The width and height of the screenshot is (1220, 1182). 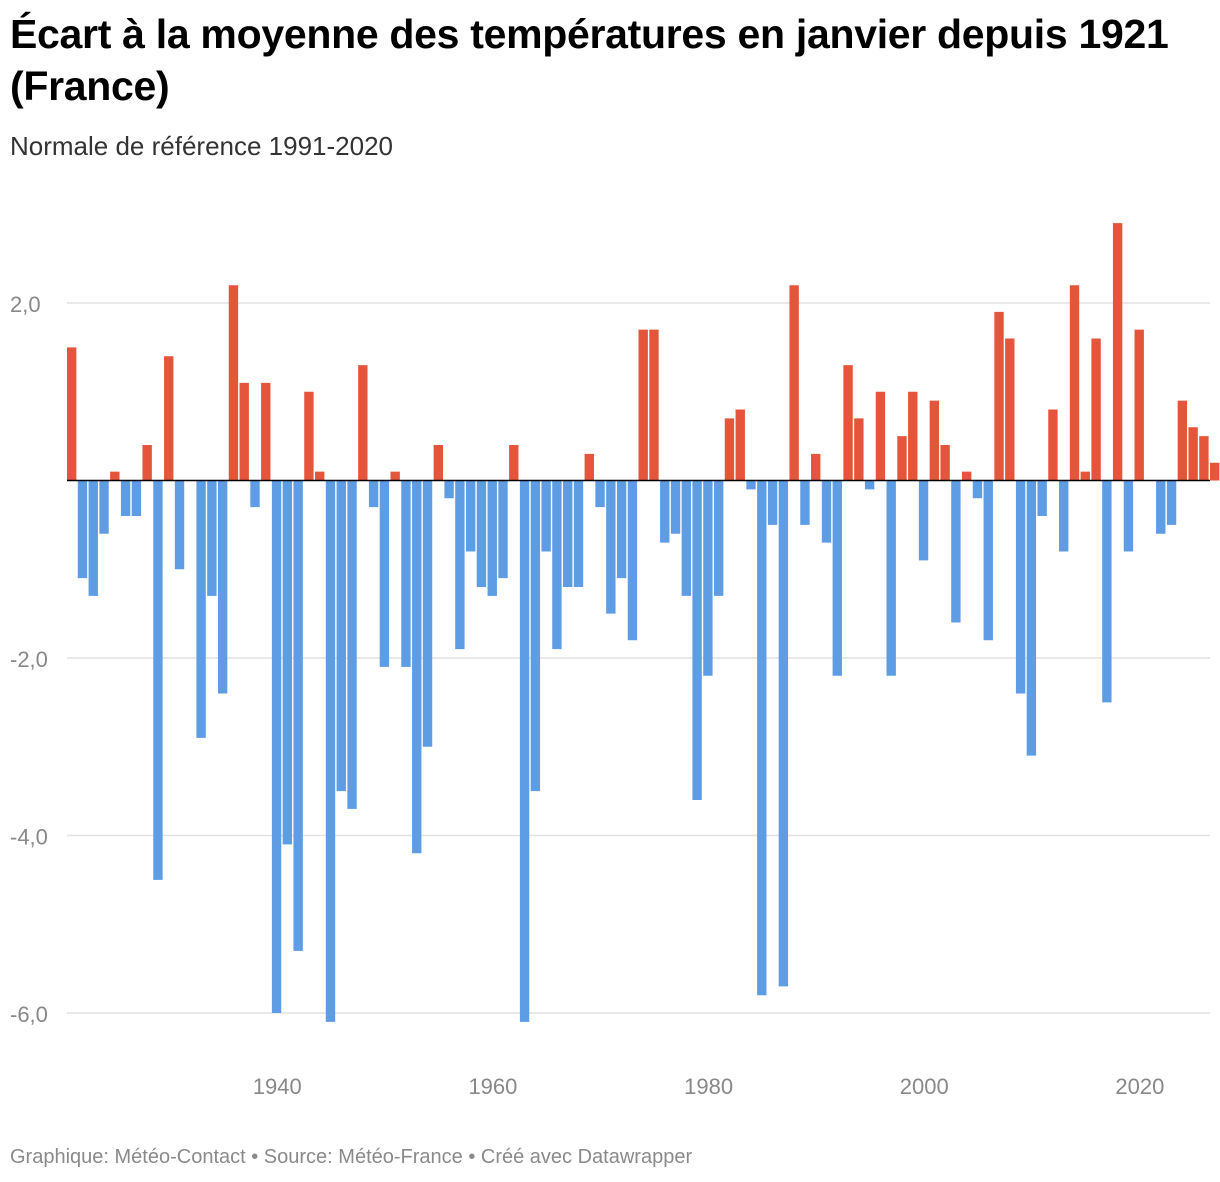 I want to click on bar-1992, so click(x=837, y=578).